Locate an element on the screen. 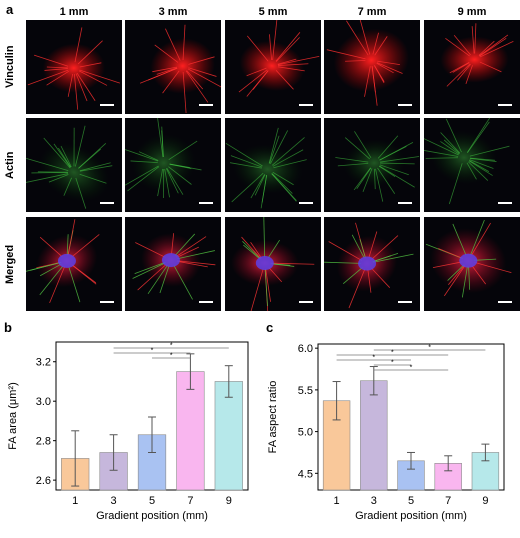 This screenshot has width=520, height=538. micrograph-vinculin-9mm is located at coordinates (472, 67).